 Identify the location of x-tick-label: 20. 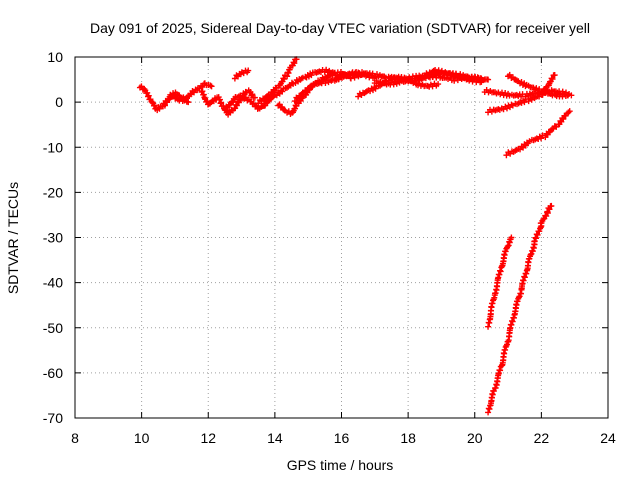
(475, 438).